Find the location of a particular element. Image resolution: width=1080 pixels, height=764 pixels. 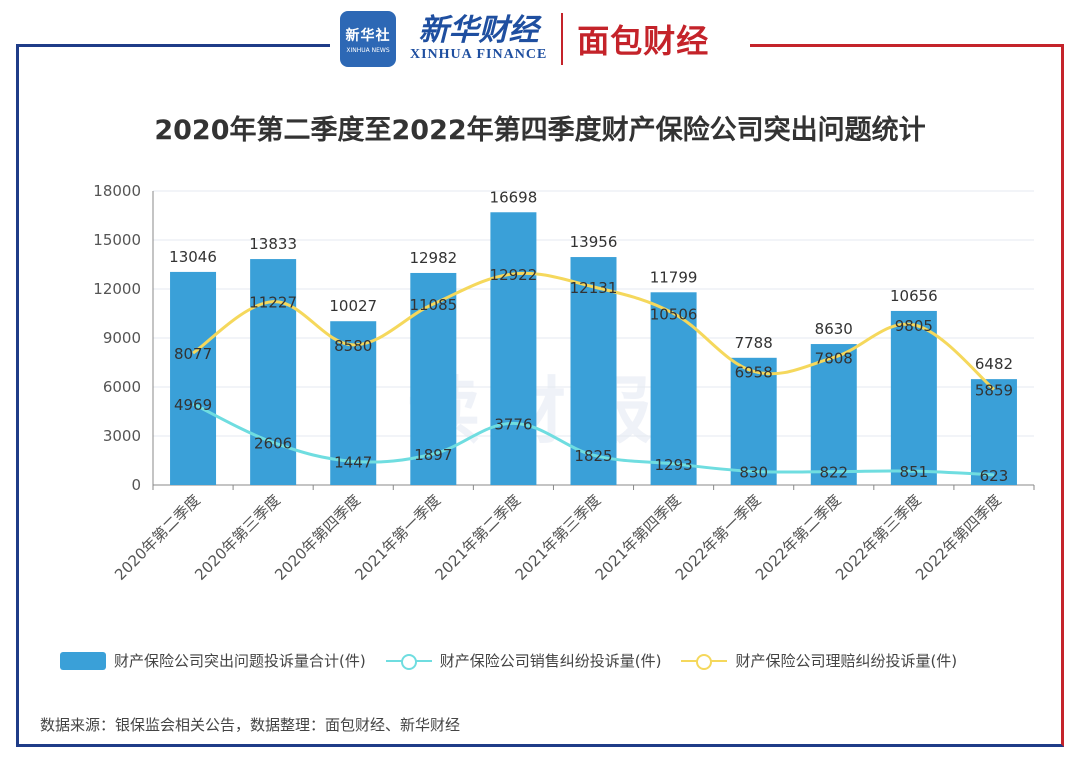

bar-value-label: 16698 is located at coordinates (514, 197).